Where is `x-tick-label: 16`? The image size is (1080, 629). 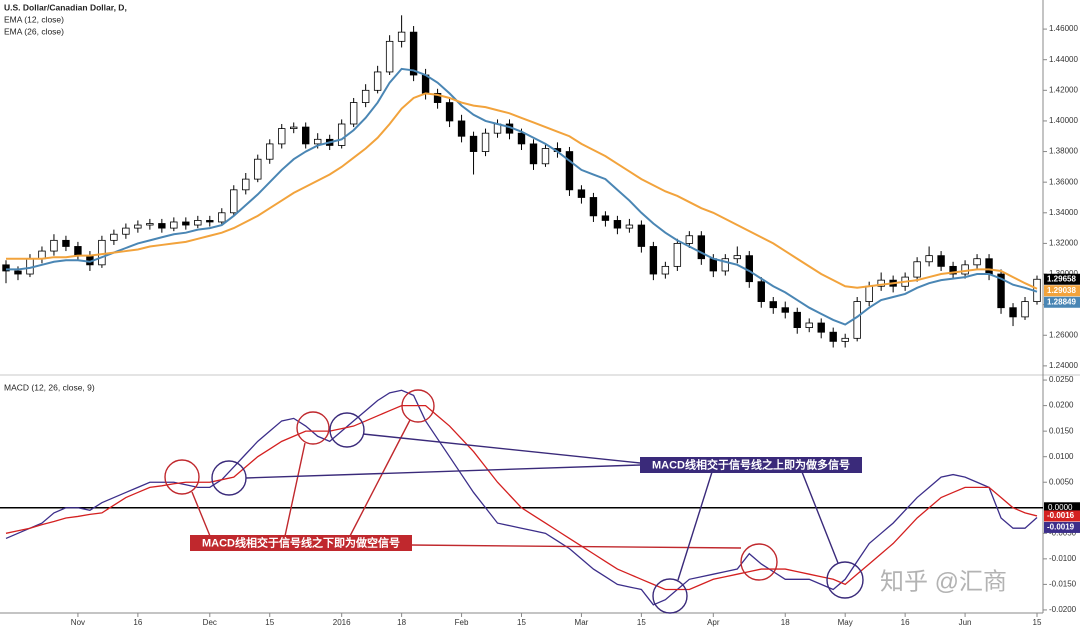 x-tick-label: 16 is located at coordinates (905, 622).